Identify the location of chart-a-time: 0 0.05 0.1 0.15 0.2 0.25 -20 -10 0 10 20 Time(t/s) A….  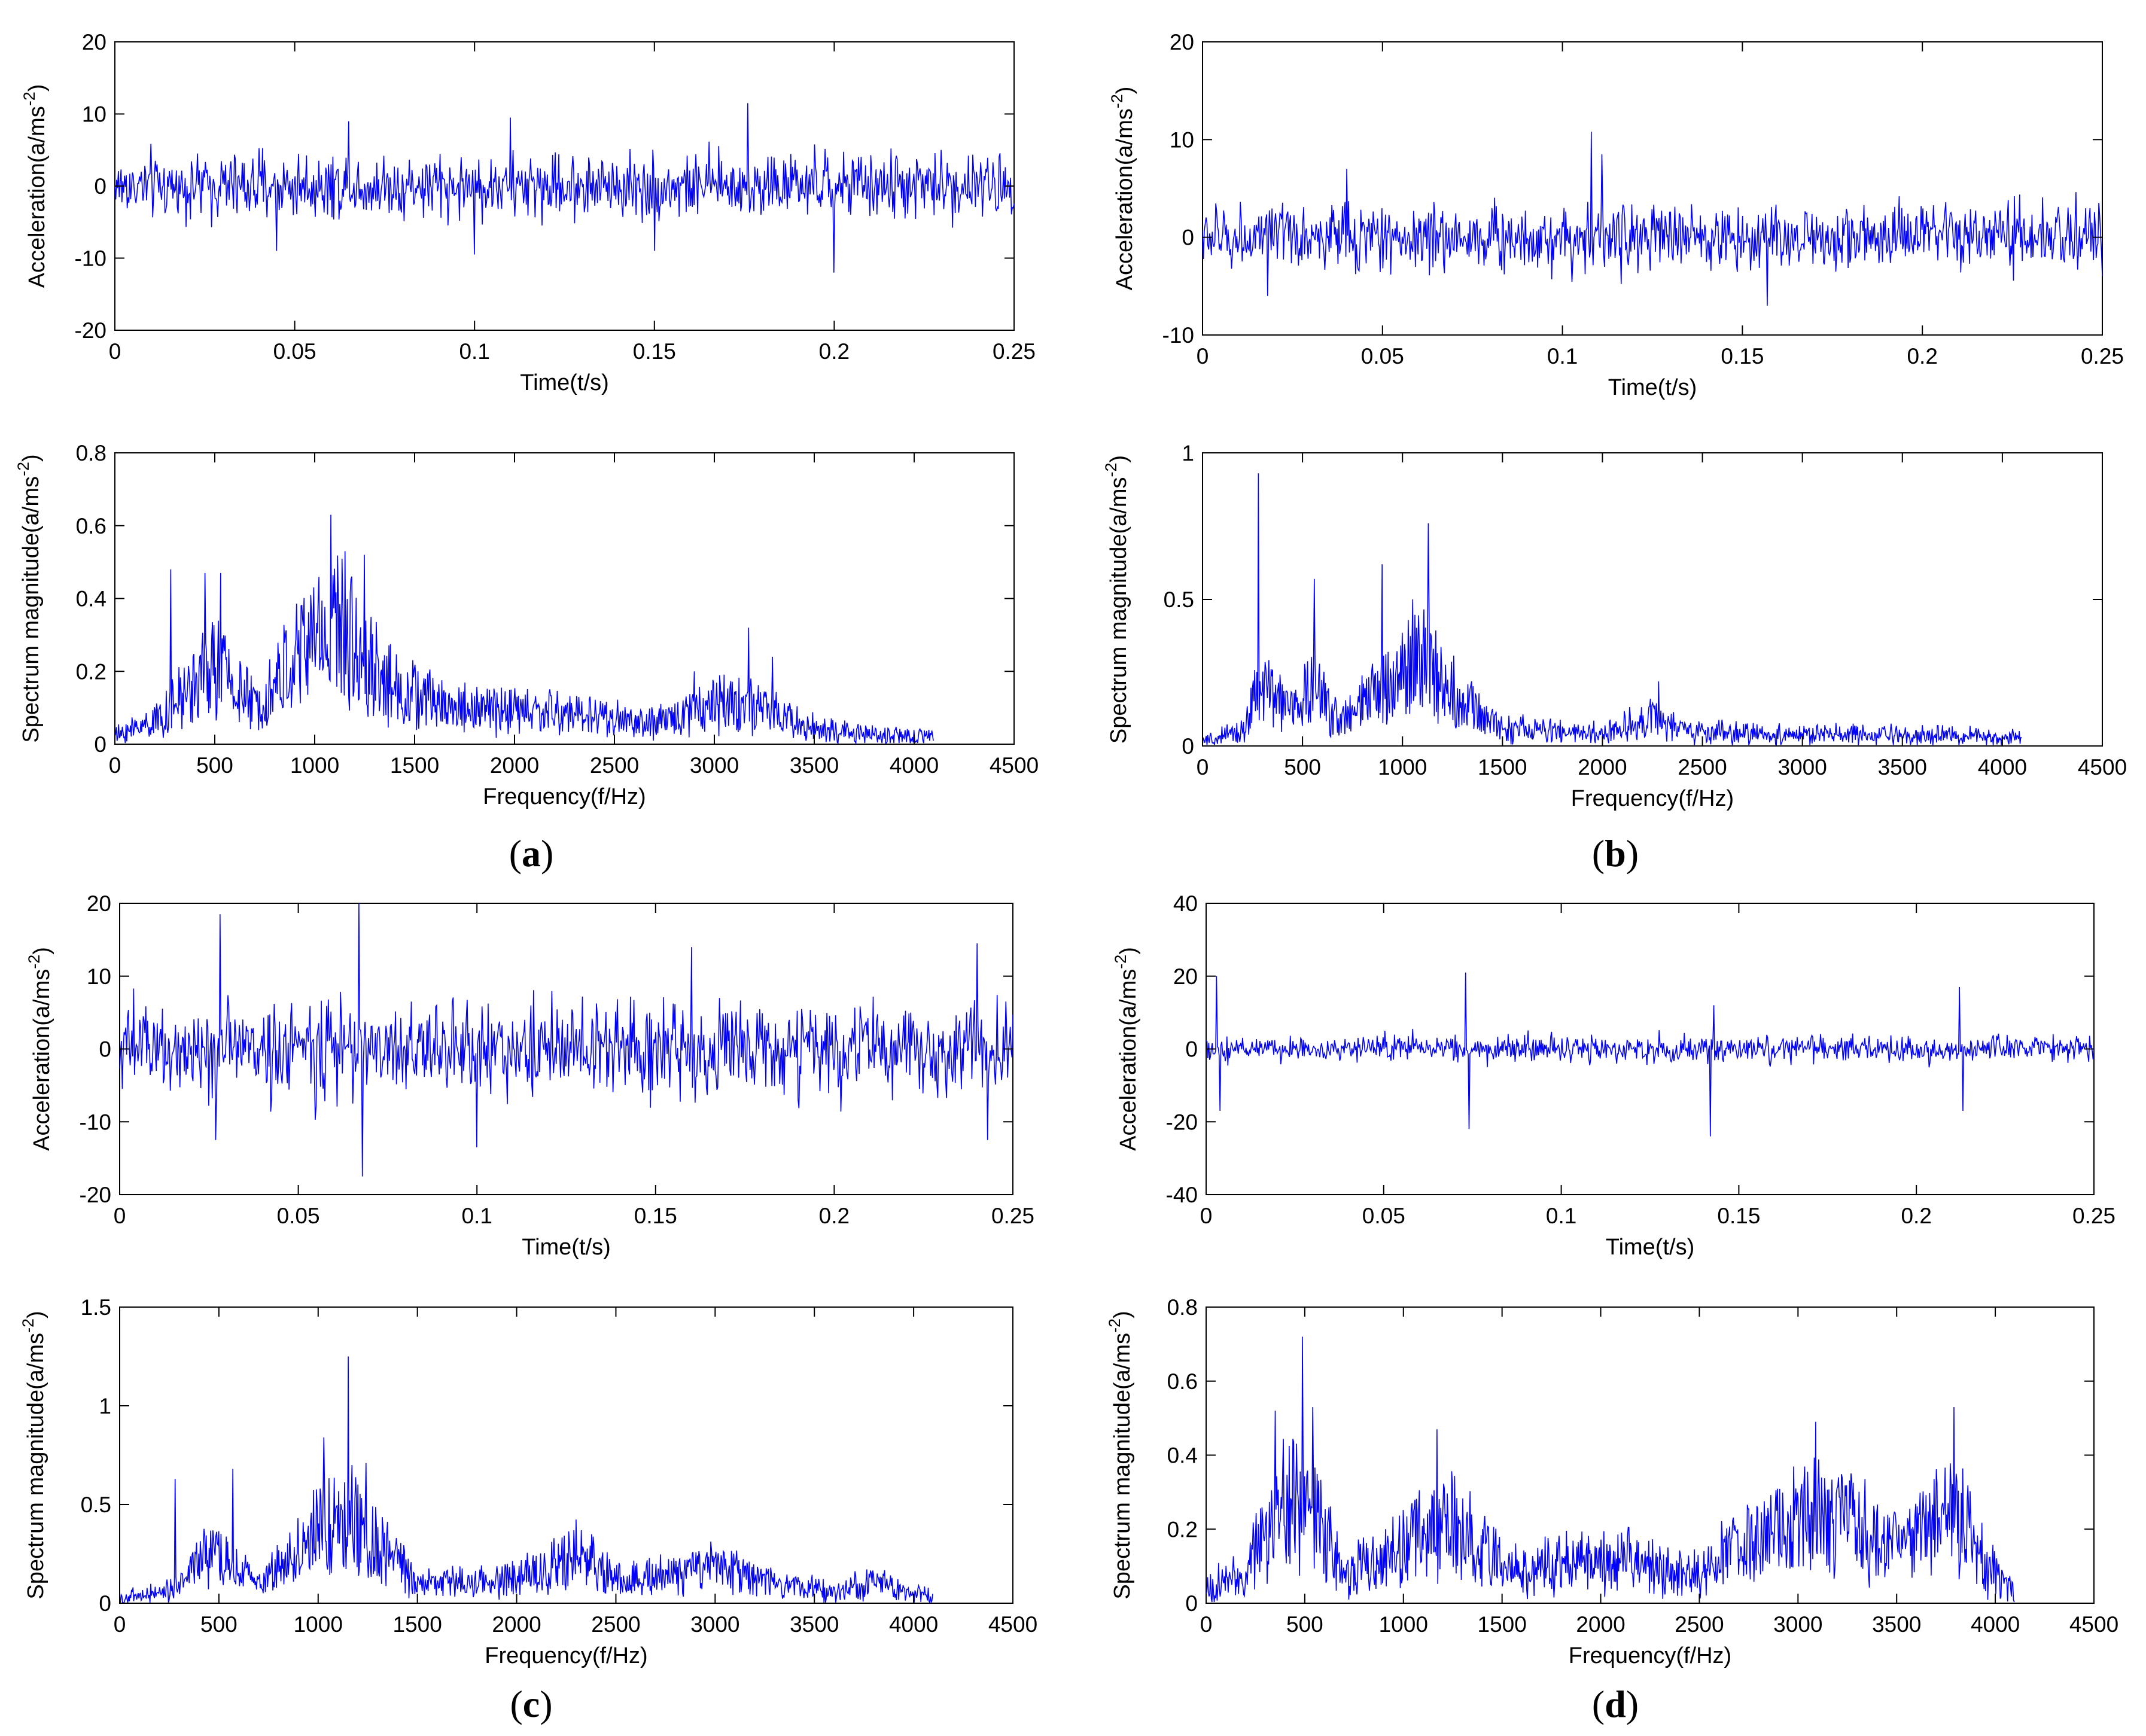
(528, 213).